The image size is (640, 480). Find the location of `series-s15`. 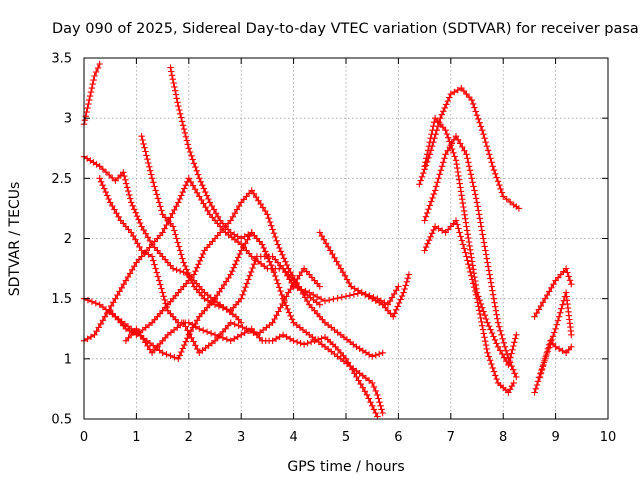

series-s15 is located at coordinates (553, 292).